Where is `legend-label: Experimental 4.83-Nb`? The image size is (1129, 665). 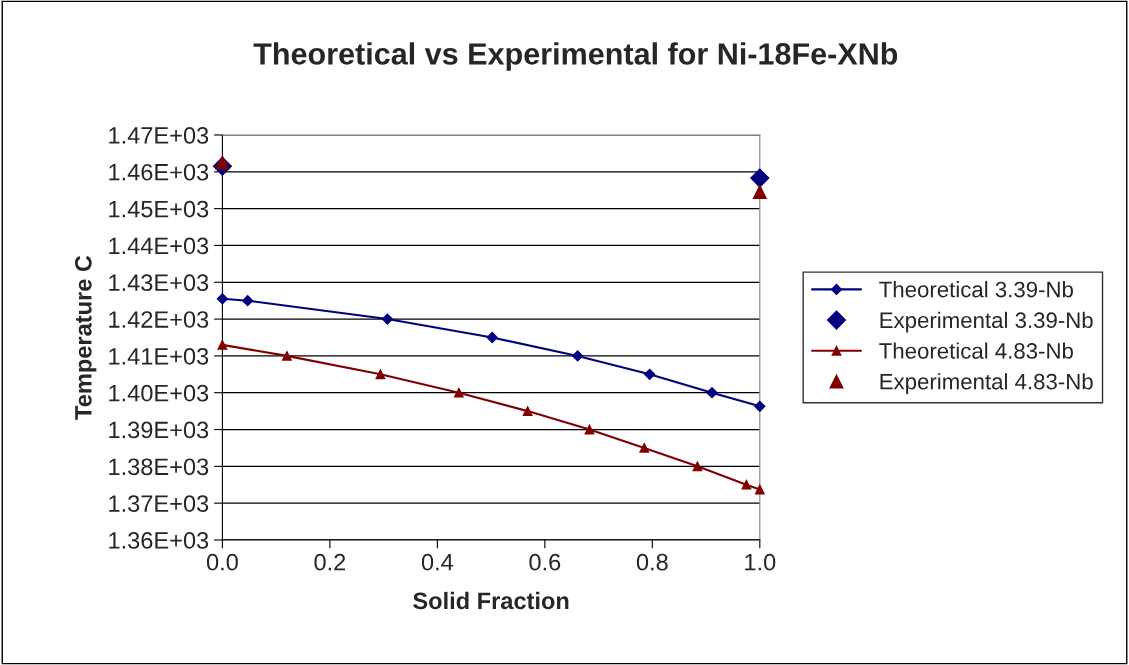 legend-label: Experimental 4.83-Nb is located at coordinates (986, 383).